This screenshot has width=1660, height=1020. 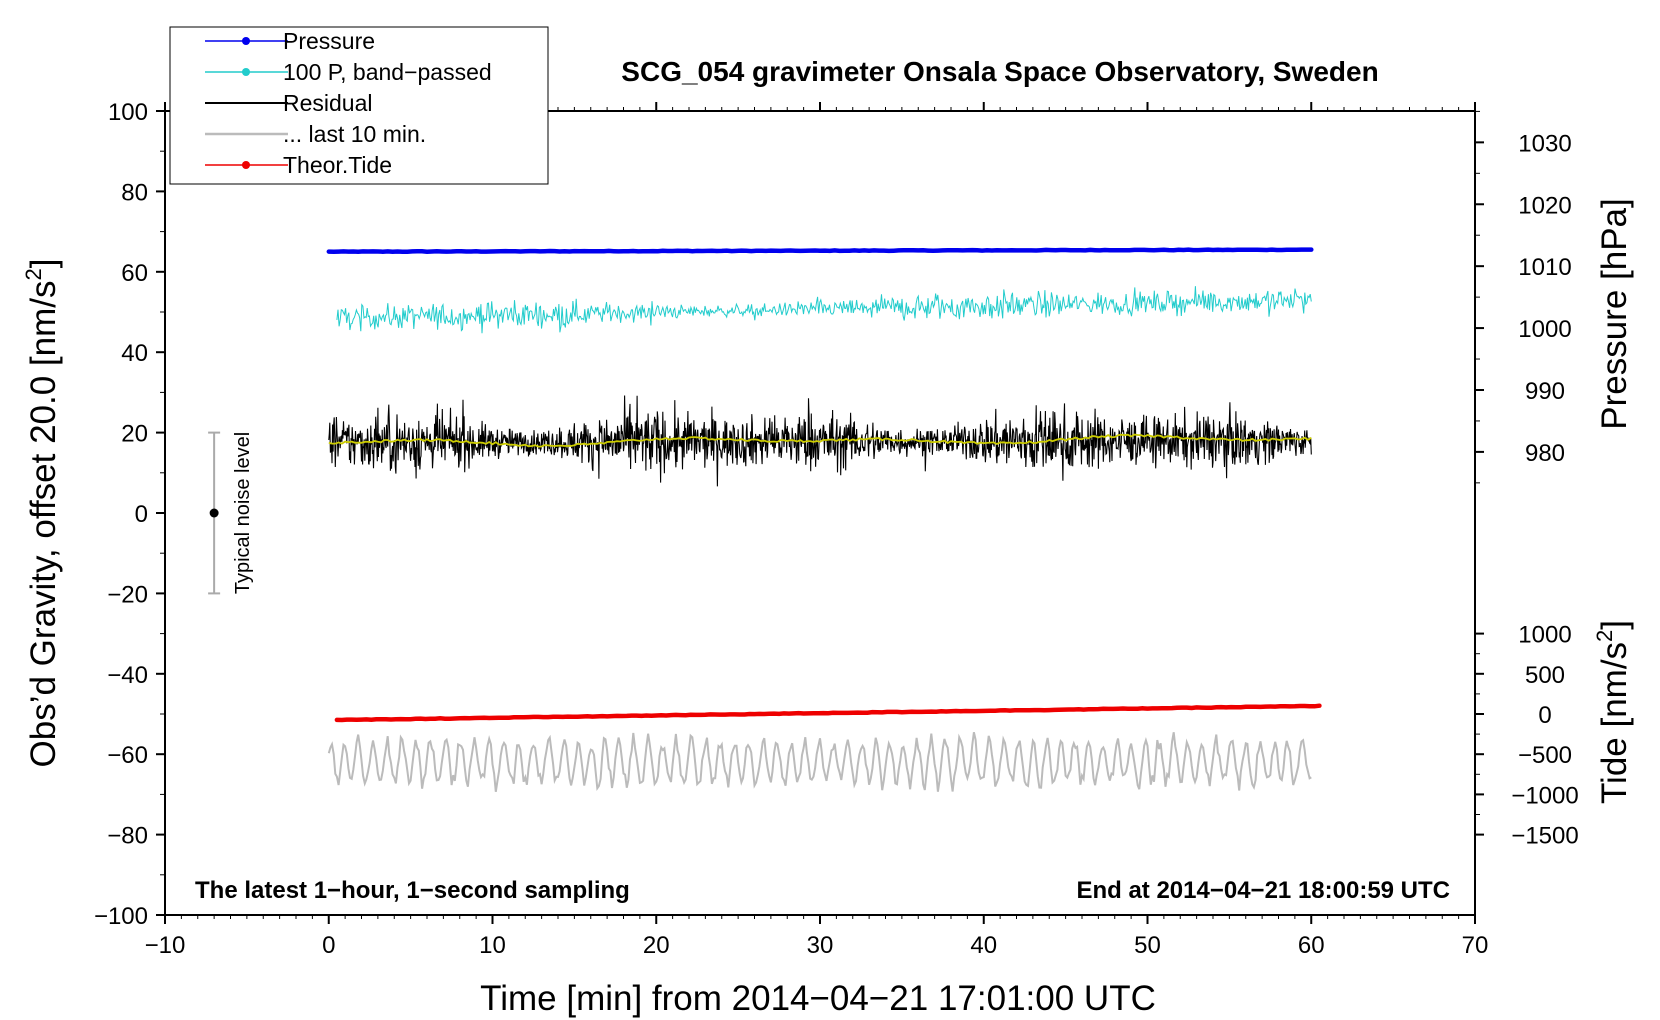 What do you see at coordinates (328, 945) in the screenshot?
I see `x-tick-label: 0` at bounding box center [328, 945].